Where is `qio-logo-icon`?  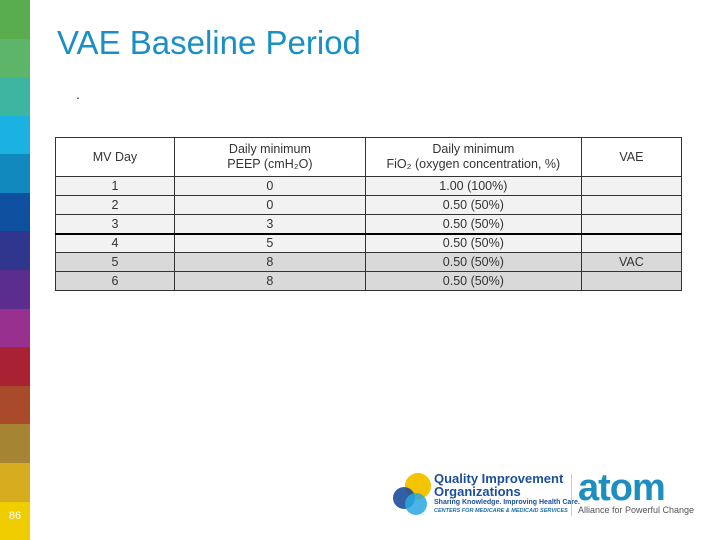 qio-logo-icon is located at coordinates (412, 494).